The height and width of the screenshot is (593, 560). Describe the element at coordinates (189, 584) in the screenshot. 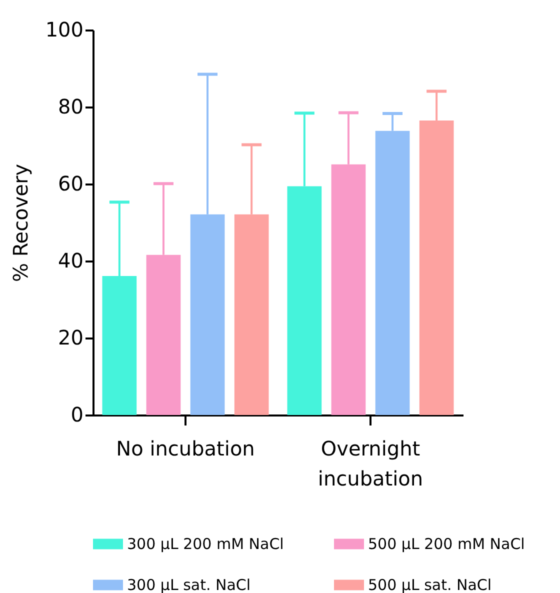

I see `legend-label: 300 µL sat. NaCl` at that location.